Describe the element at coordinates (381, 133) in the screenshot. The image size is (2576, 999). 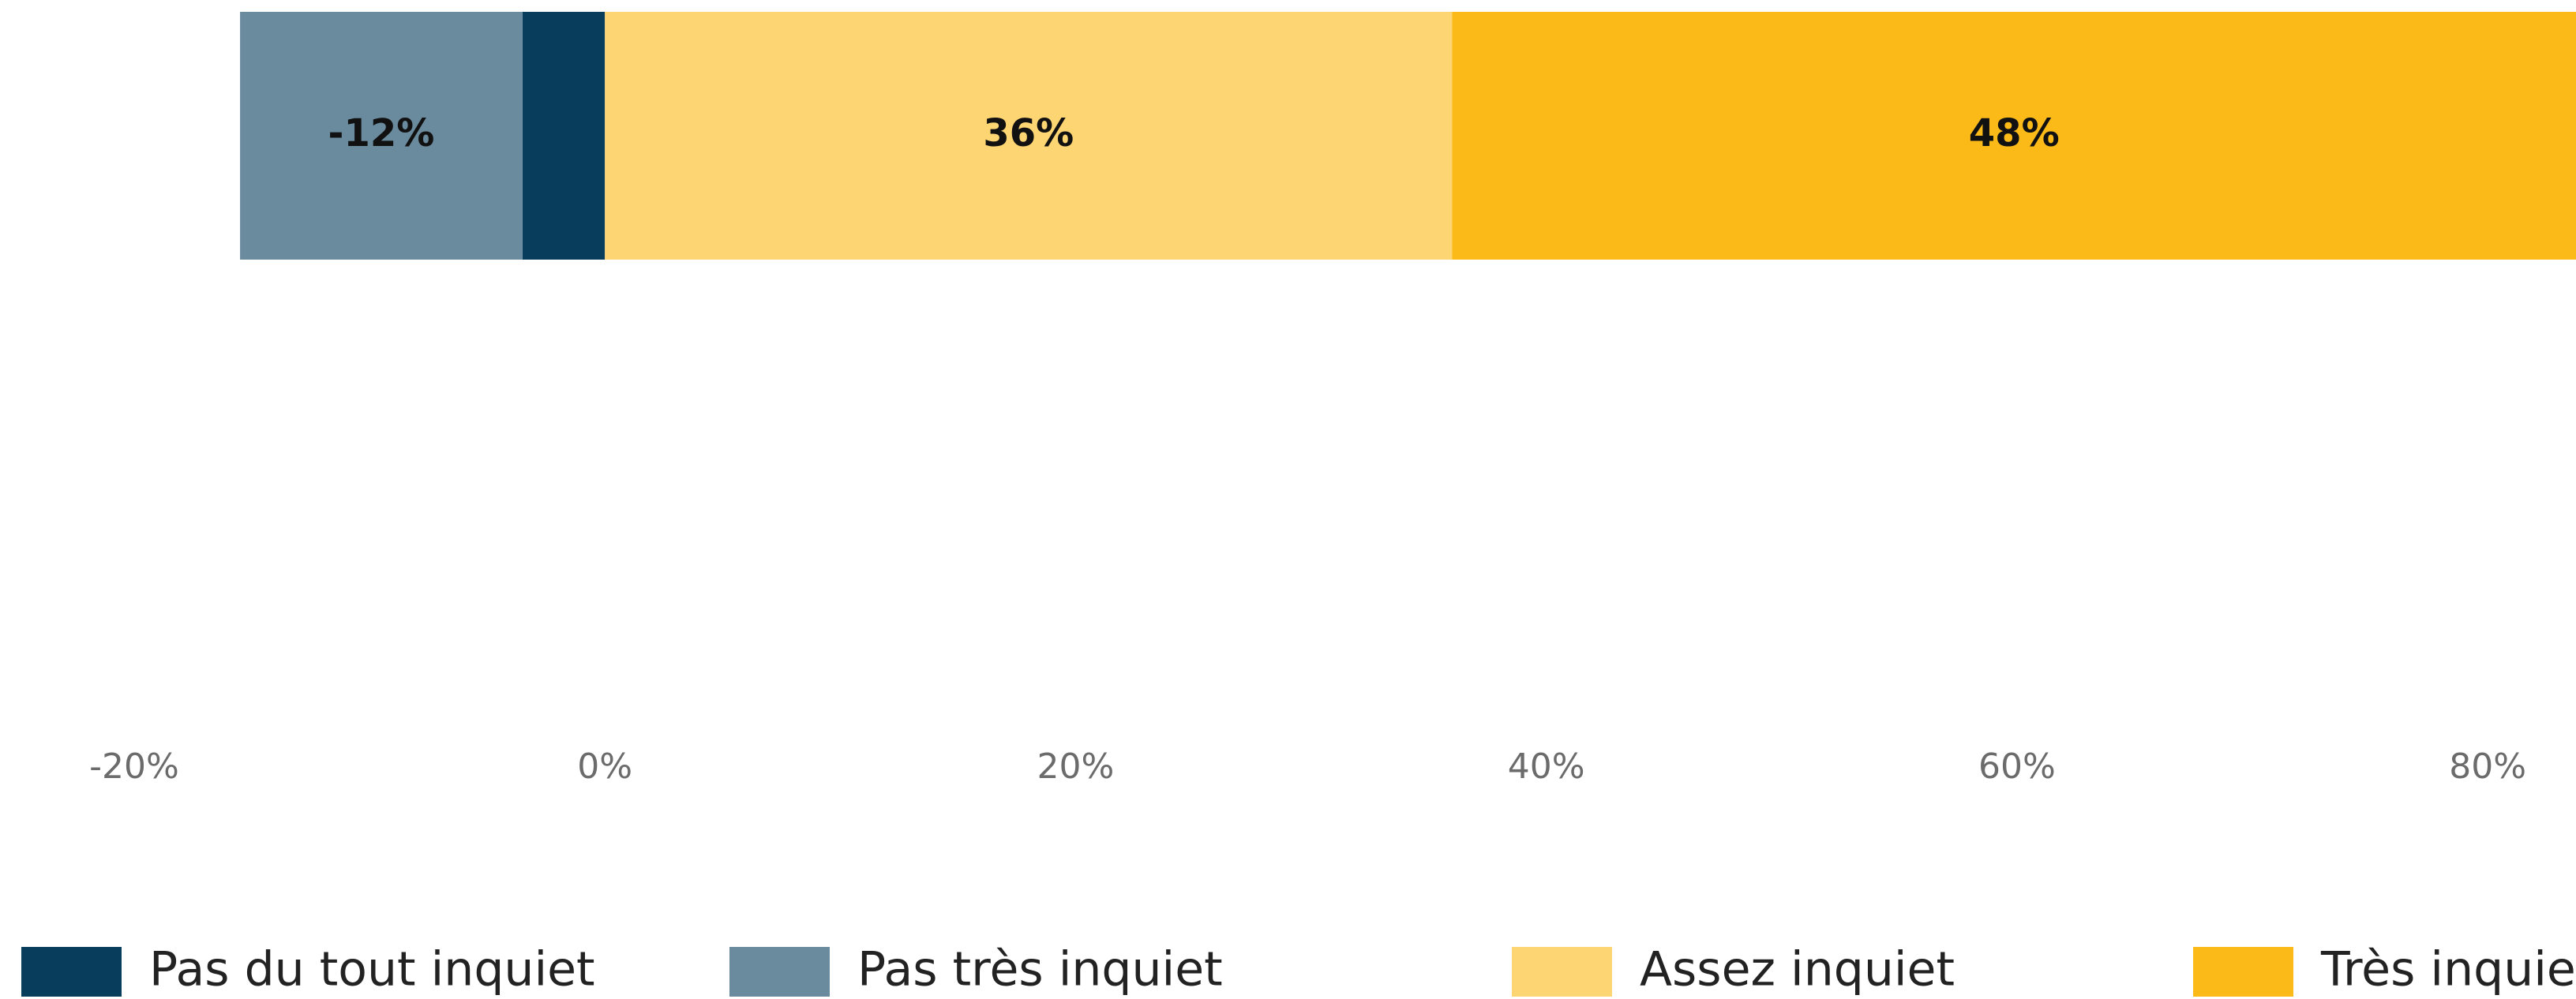
I see `value-label: -12%` at that location.